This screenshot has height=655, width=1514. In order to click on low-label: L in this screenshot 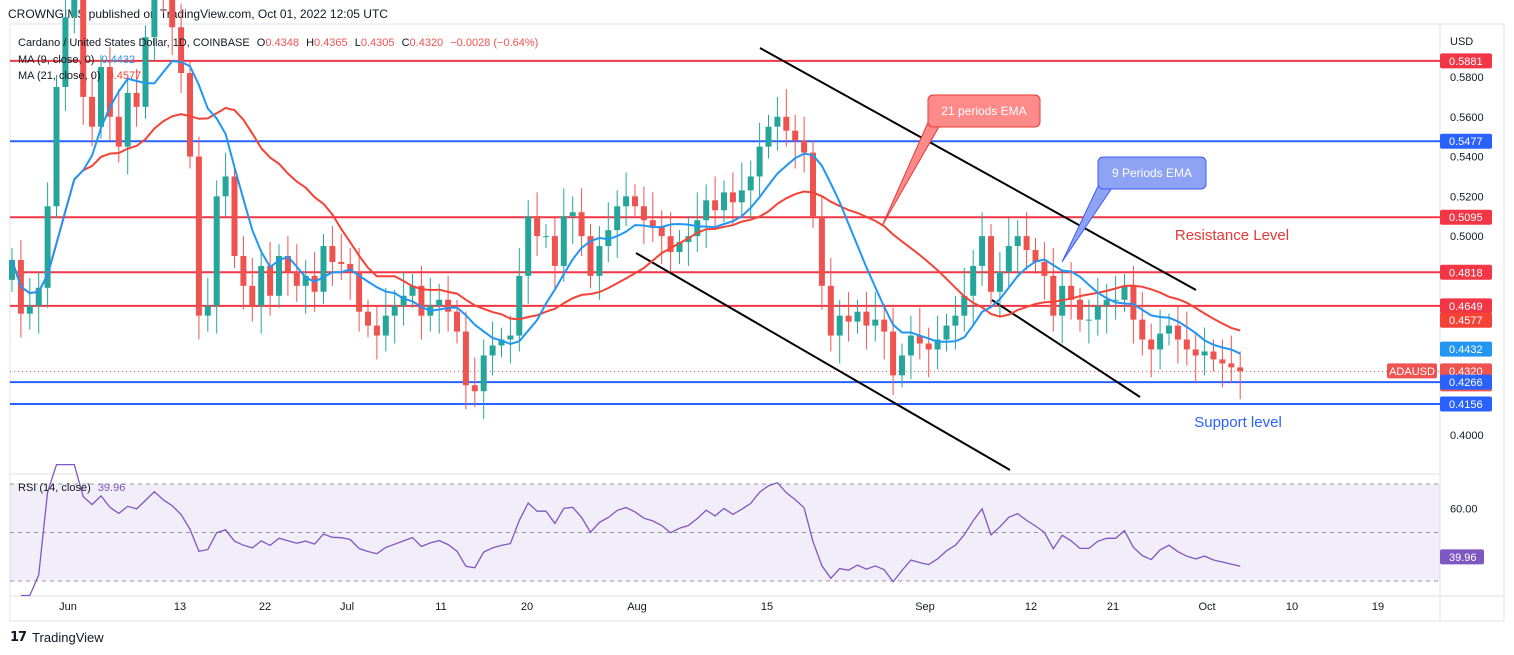, I will do `click(358, 43)`.